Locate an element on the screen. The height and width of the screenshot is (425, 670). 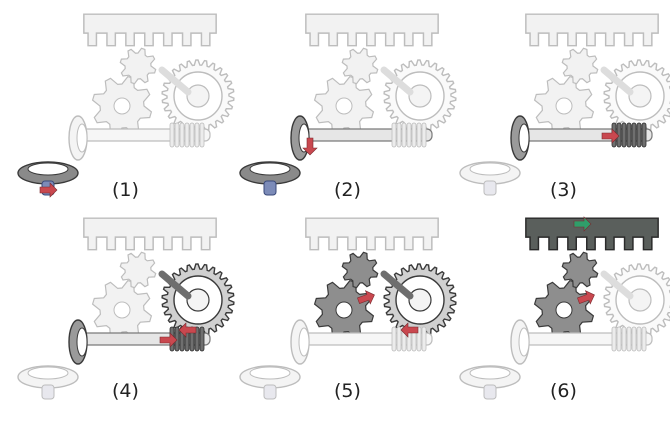
panel-label-5: (5) is located at coordinates (347, 391).